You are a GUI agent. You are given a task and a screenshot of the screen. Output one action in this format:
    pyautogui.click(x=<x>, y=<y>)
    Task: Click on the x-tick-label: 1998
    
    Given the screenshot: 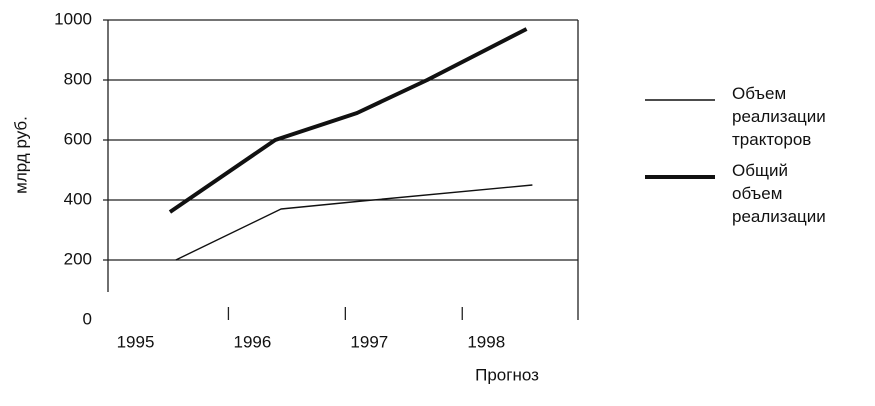 What is the action you would take?
    pyautogui.click(x=486, y=341)
    